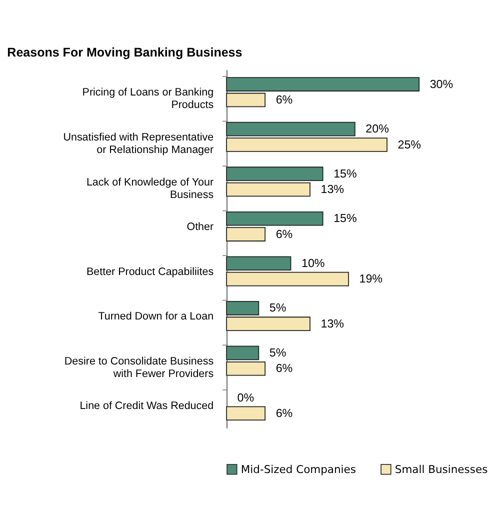 This screenshot has width=497, height=531. I want to click on data-label: 30%, so click(442, 84).